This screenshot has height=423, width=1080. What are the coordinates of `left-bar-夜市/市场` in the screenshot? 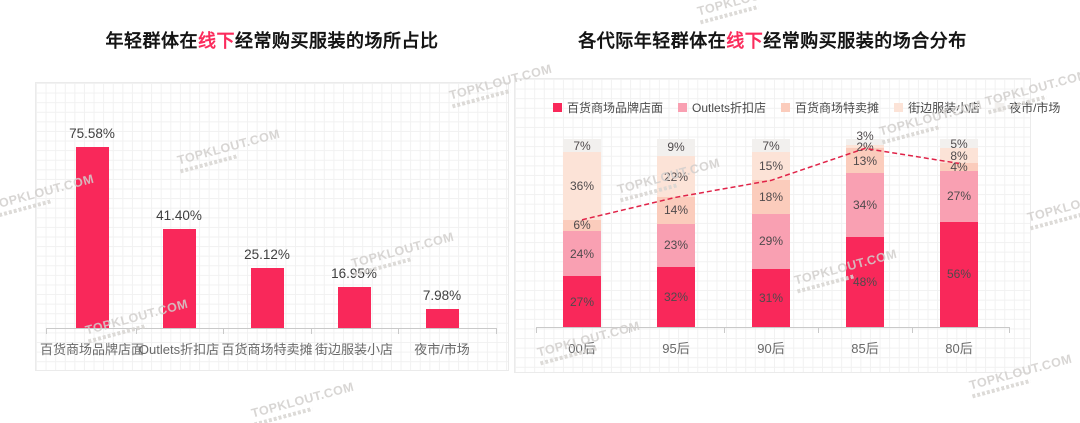 It's located at (442, 318).